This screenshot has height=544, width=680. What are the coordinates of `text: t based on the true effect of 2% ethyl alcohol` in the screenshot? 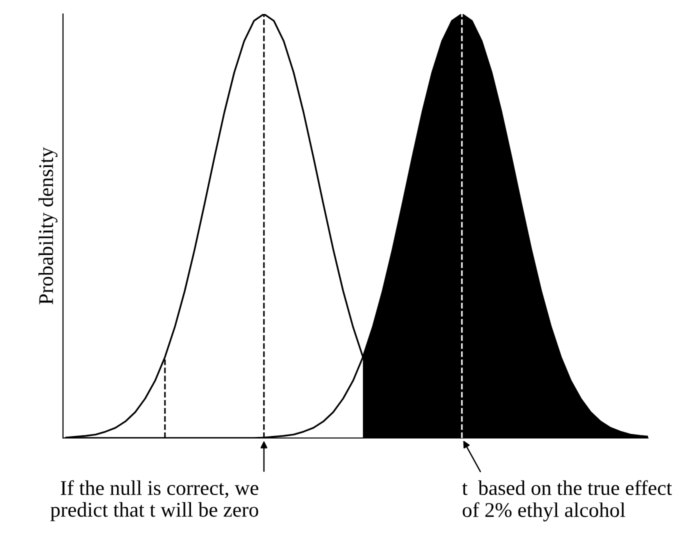 It's located at (567, 501).